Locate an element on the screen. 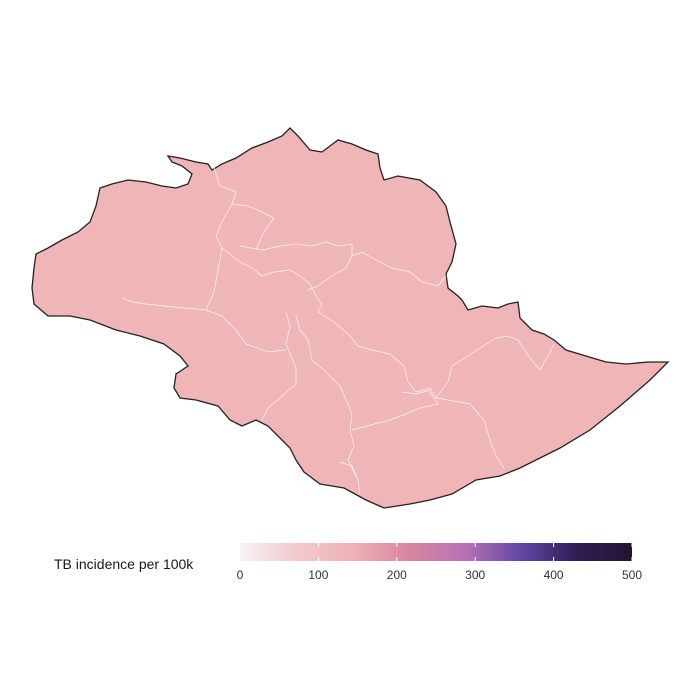 The width and height of the screenshot is (700, 700). legend-colorbar is located at coordinates (436, 552).